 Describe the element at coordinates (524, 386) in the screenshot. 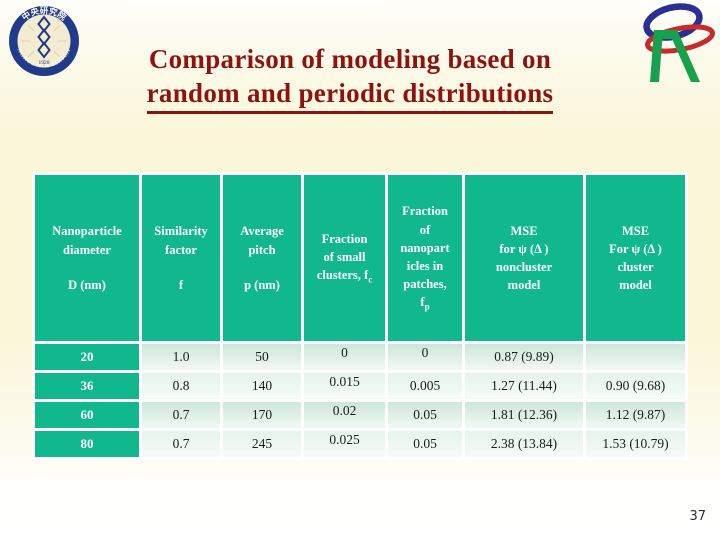

I see `table-cell: 1.27 (11.44)` at that location.